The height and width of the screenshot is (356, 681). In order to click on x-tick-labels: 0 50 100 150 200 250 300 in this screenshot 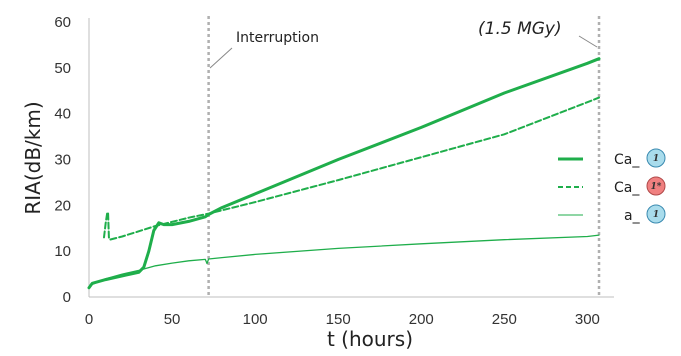, I will do `click(342, 319)`.